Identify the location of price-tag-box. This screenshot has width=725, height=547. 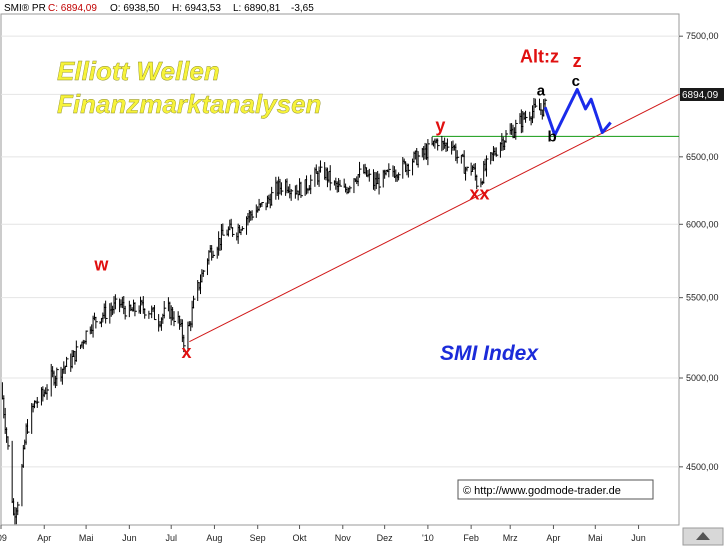
(702, 94).